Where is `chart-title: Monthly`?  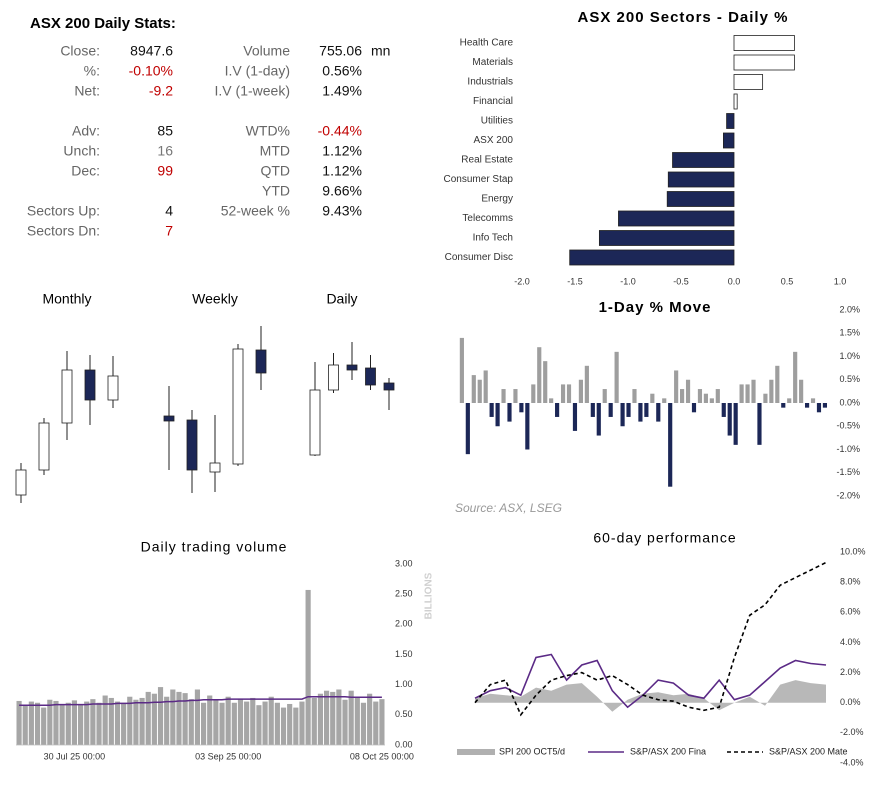 chart-title: Monthly is located at coordinates (66, 299).